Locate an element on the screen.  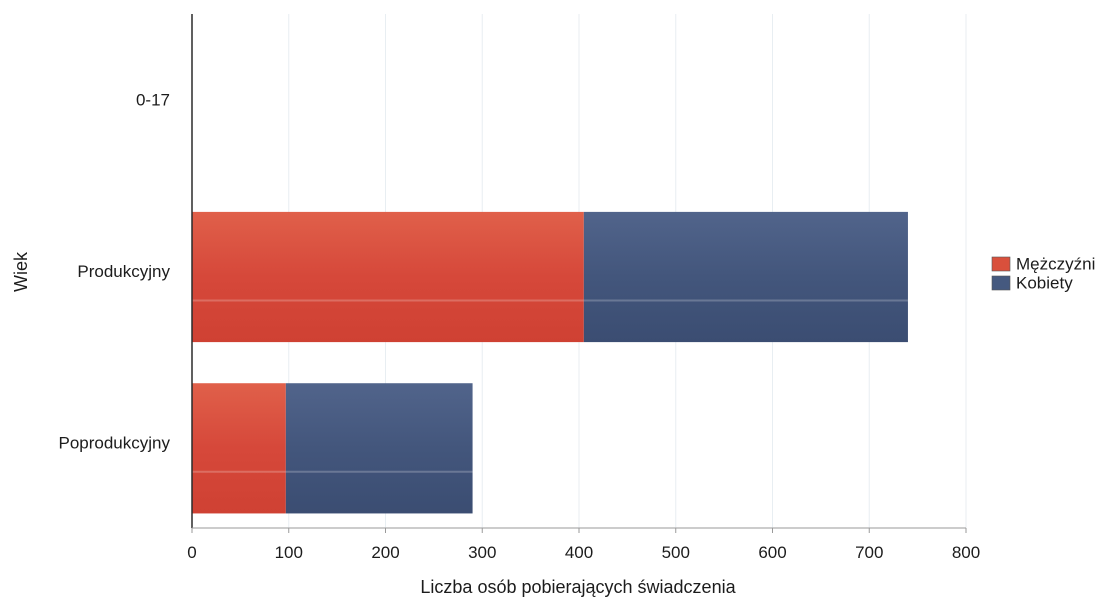
x-tick-labels: 0 100 200 300 400 500 600 700 800 is located at coordinates (583, 552).